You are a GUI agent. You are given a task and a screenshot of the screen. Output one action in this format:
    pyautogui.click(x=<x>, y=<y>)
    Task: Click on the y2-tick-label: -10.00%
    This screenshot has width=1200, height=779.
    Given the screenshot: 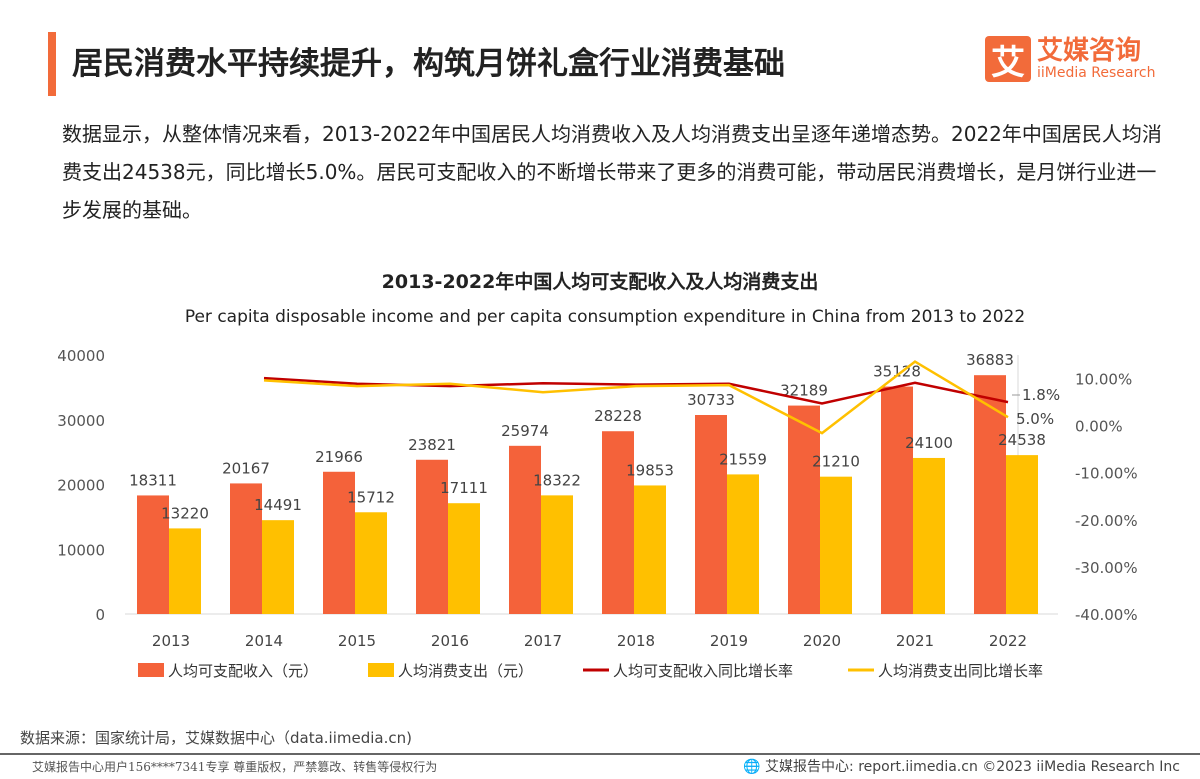 What is the action you would take?
    pyautogui.click(x=1106, y=474)
    